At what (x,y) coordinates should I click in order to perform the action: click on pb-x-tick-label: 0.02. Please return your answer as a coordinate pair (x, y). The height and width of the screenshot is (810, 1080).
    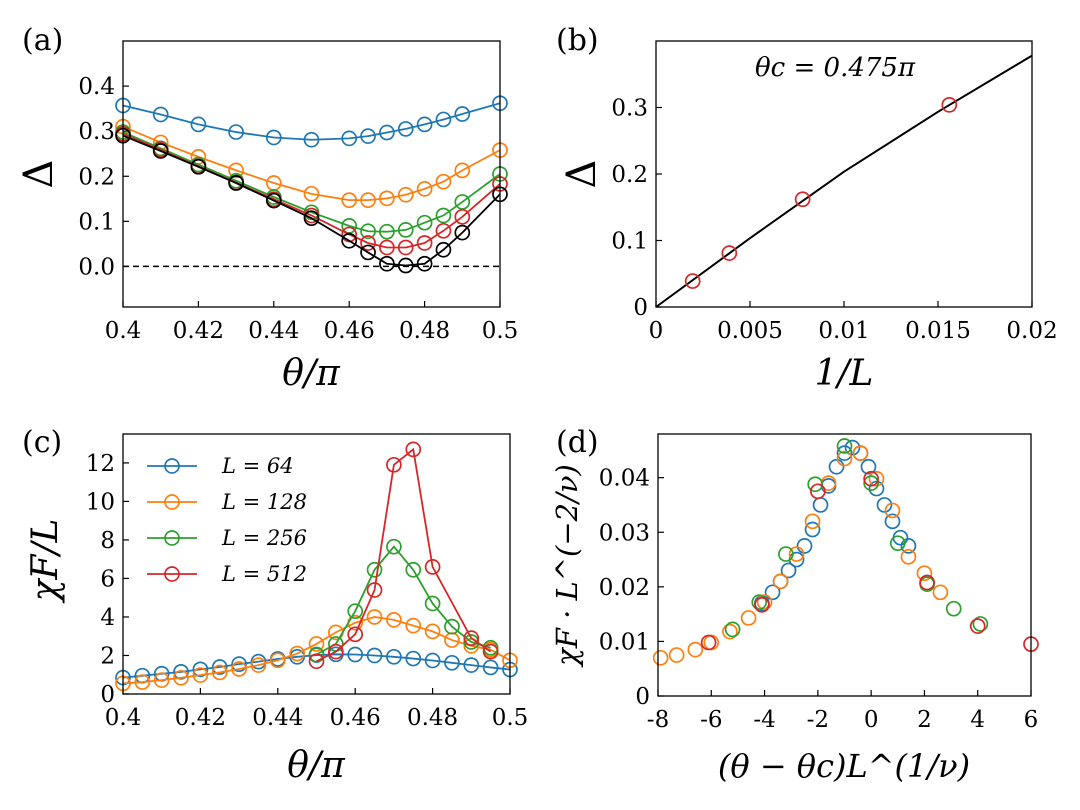
    Looking at the image, I should click on (1031, 331).